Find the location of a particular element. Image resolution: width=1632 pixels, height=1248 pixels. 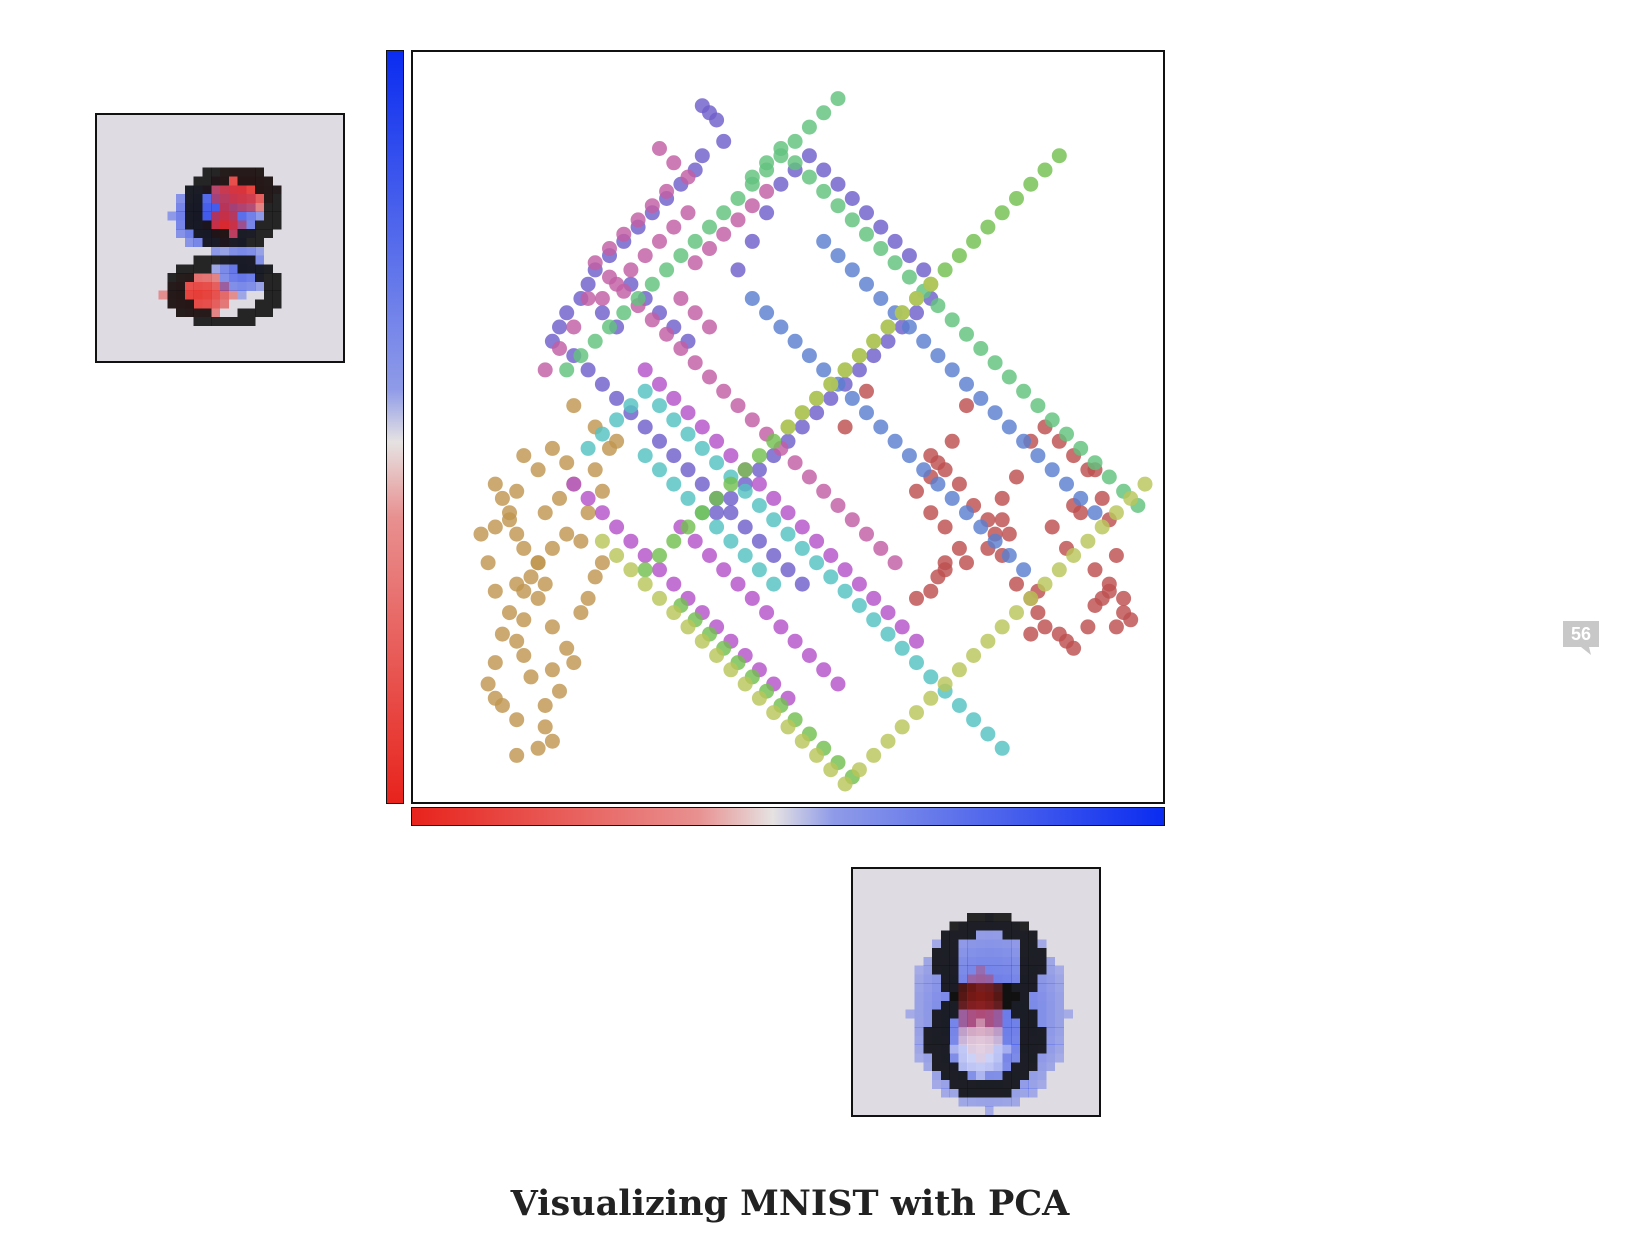

red-bottom-pixel is located at coordinates (233, 295).